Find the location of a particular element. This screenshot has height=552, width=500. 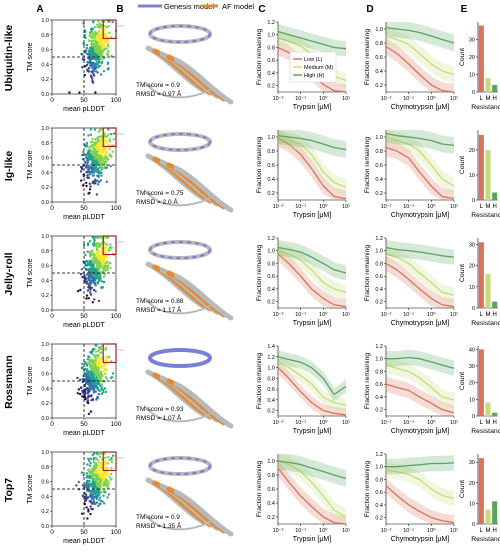

row-label: Rossmann is located at coordinates (9, 382).